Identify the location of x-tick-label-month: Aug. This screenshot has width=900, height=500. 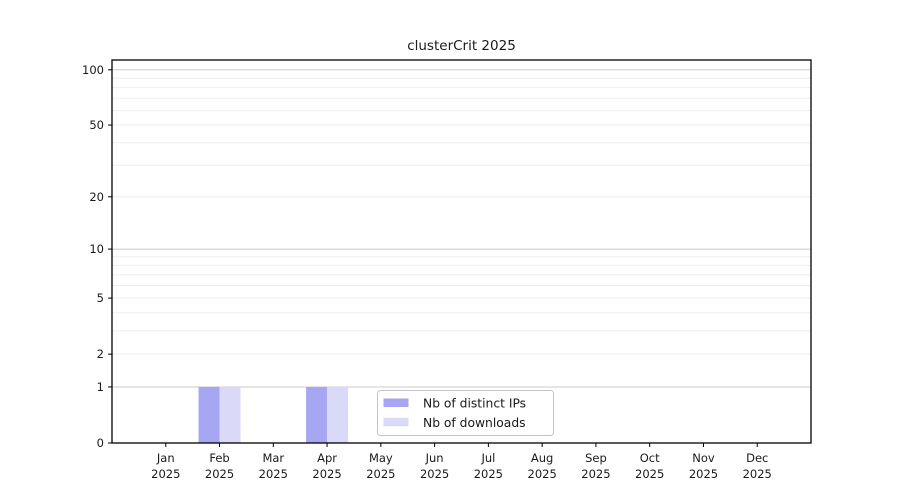
(542, 458).